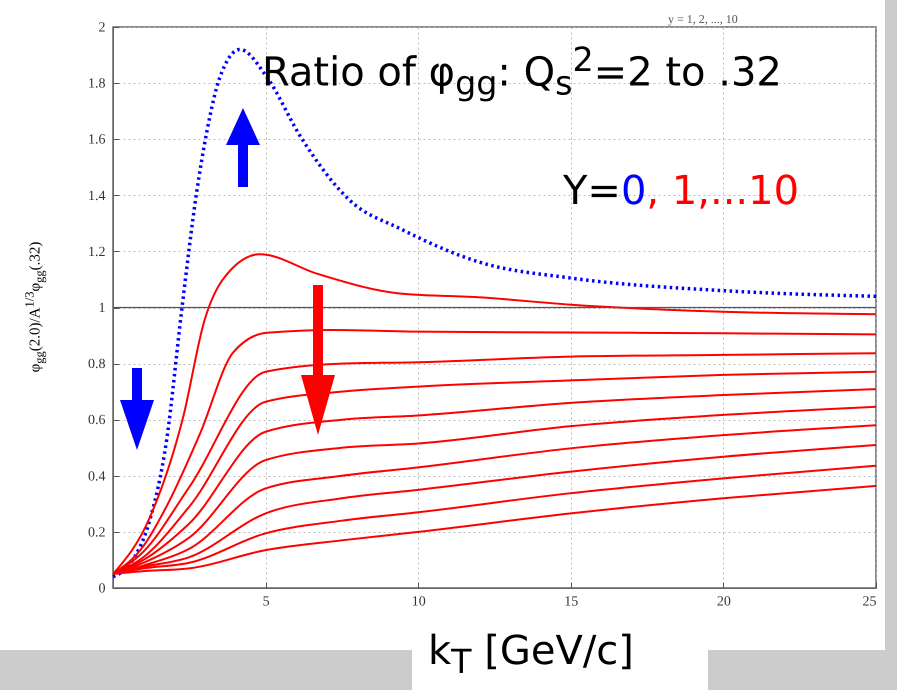 The height and width of the screenshot is (690, 897). Describe the element at coordinates (869, 602) in the screenshot. I see `x-tick-label: 25` at that location.